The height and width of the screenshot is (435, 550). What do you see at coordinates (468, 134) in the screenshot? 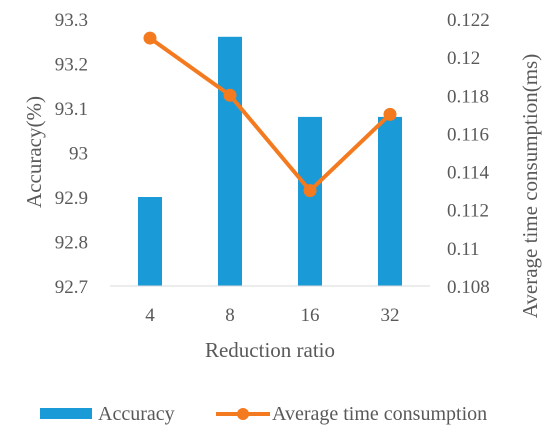
I see `y-tick-label-right: 0.116` at bounding box center [468, 134].